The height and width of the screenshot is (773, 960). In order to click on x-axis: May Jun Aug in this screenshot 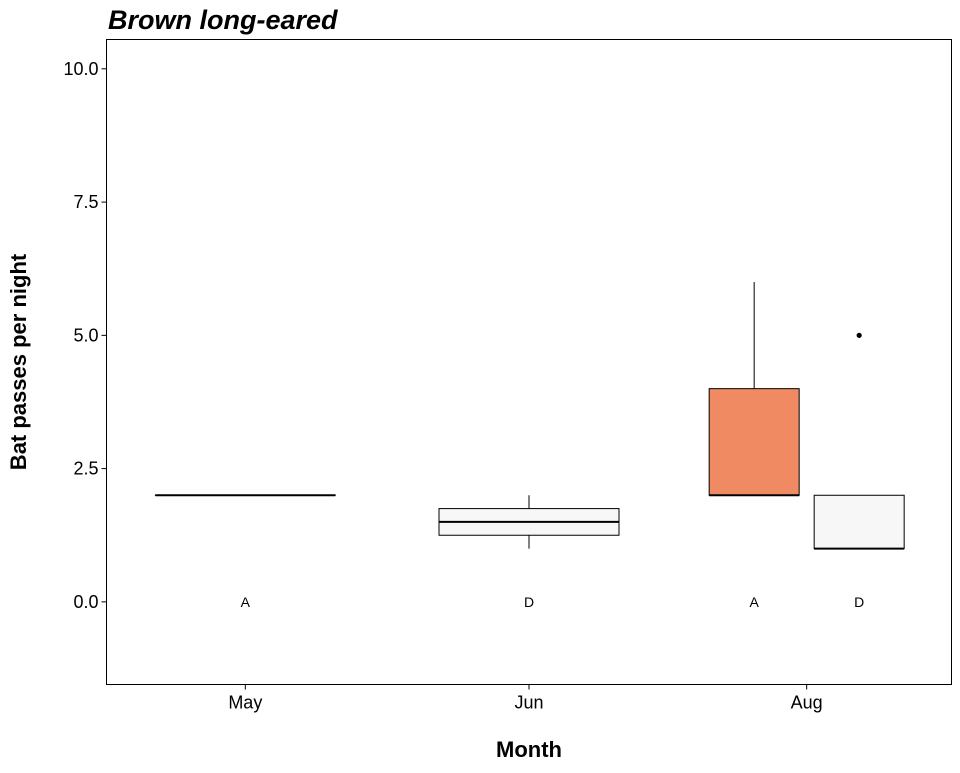, I will do `click(525, 699)`.